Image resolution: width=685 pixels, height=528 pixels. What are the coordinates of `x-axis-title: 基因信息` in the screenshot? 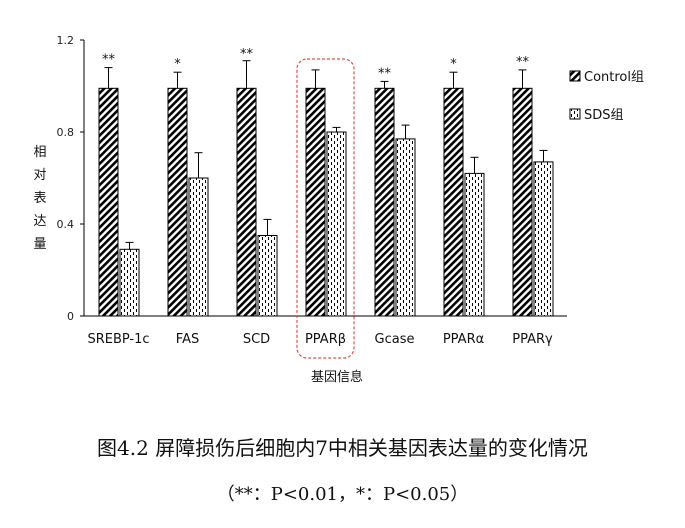 It's located at (337, 377).